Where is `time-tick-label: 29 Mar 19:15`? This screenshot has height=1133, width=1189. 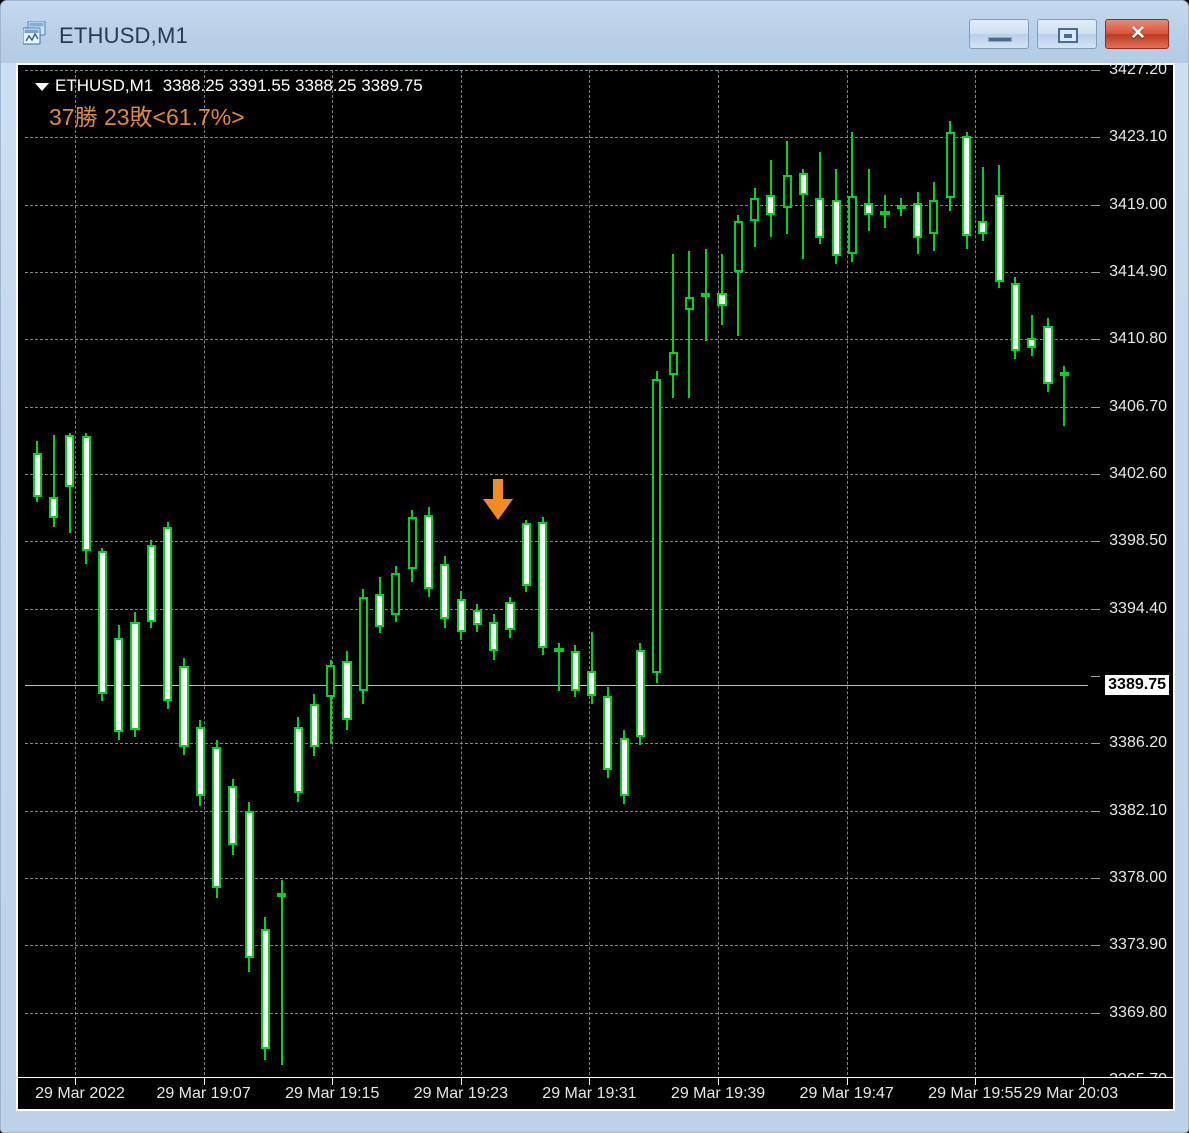
time-tick-label: 29 Mar 19:15 is located at coordinates (332, 1093).